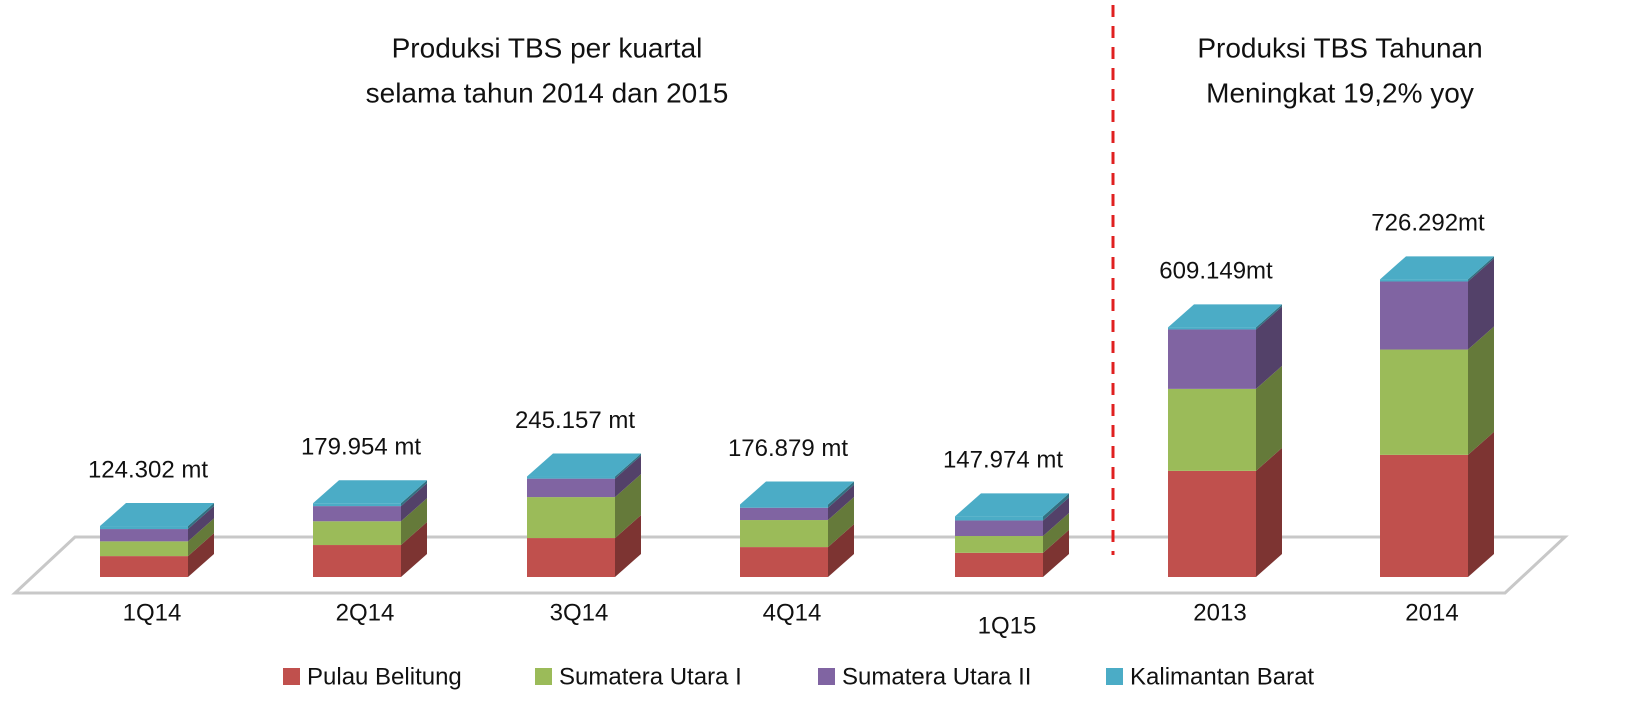  Describe the element at coordinates (1340, 92) in the screenshot. I see `chart-title: Meningkat 19,2% yoy` at that location.